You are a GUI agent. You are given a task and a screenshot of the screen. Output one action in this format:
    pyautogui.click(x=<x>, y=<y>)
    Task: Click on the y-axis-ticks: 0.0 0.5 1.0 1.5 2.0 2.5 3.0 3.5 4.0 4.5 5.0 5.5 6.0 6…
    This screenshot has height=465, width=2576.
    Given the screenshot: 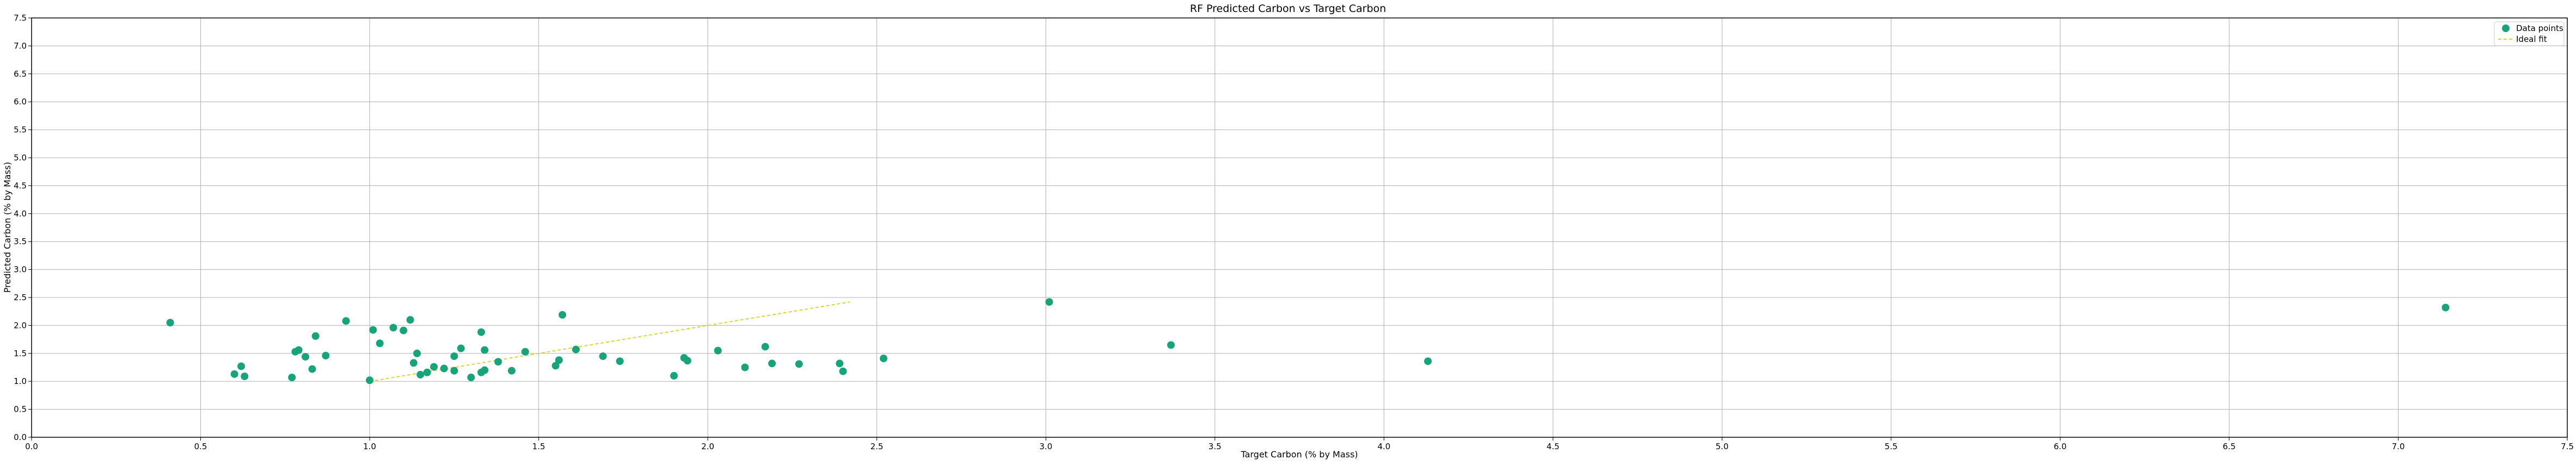 What is the action you would take?
    pyautogui.click(x=23, y=227)
    